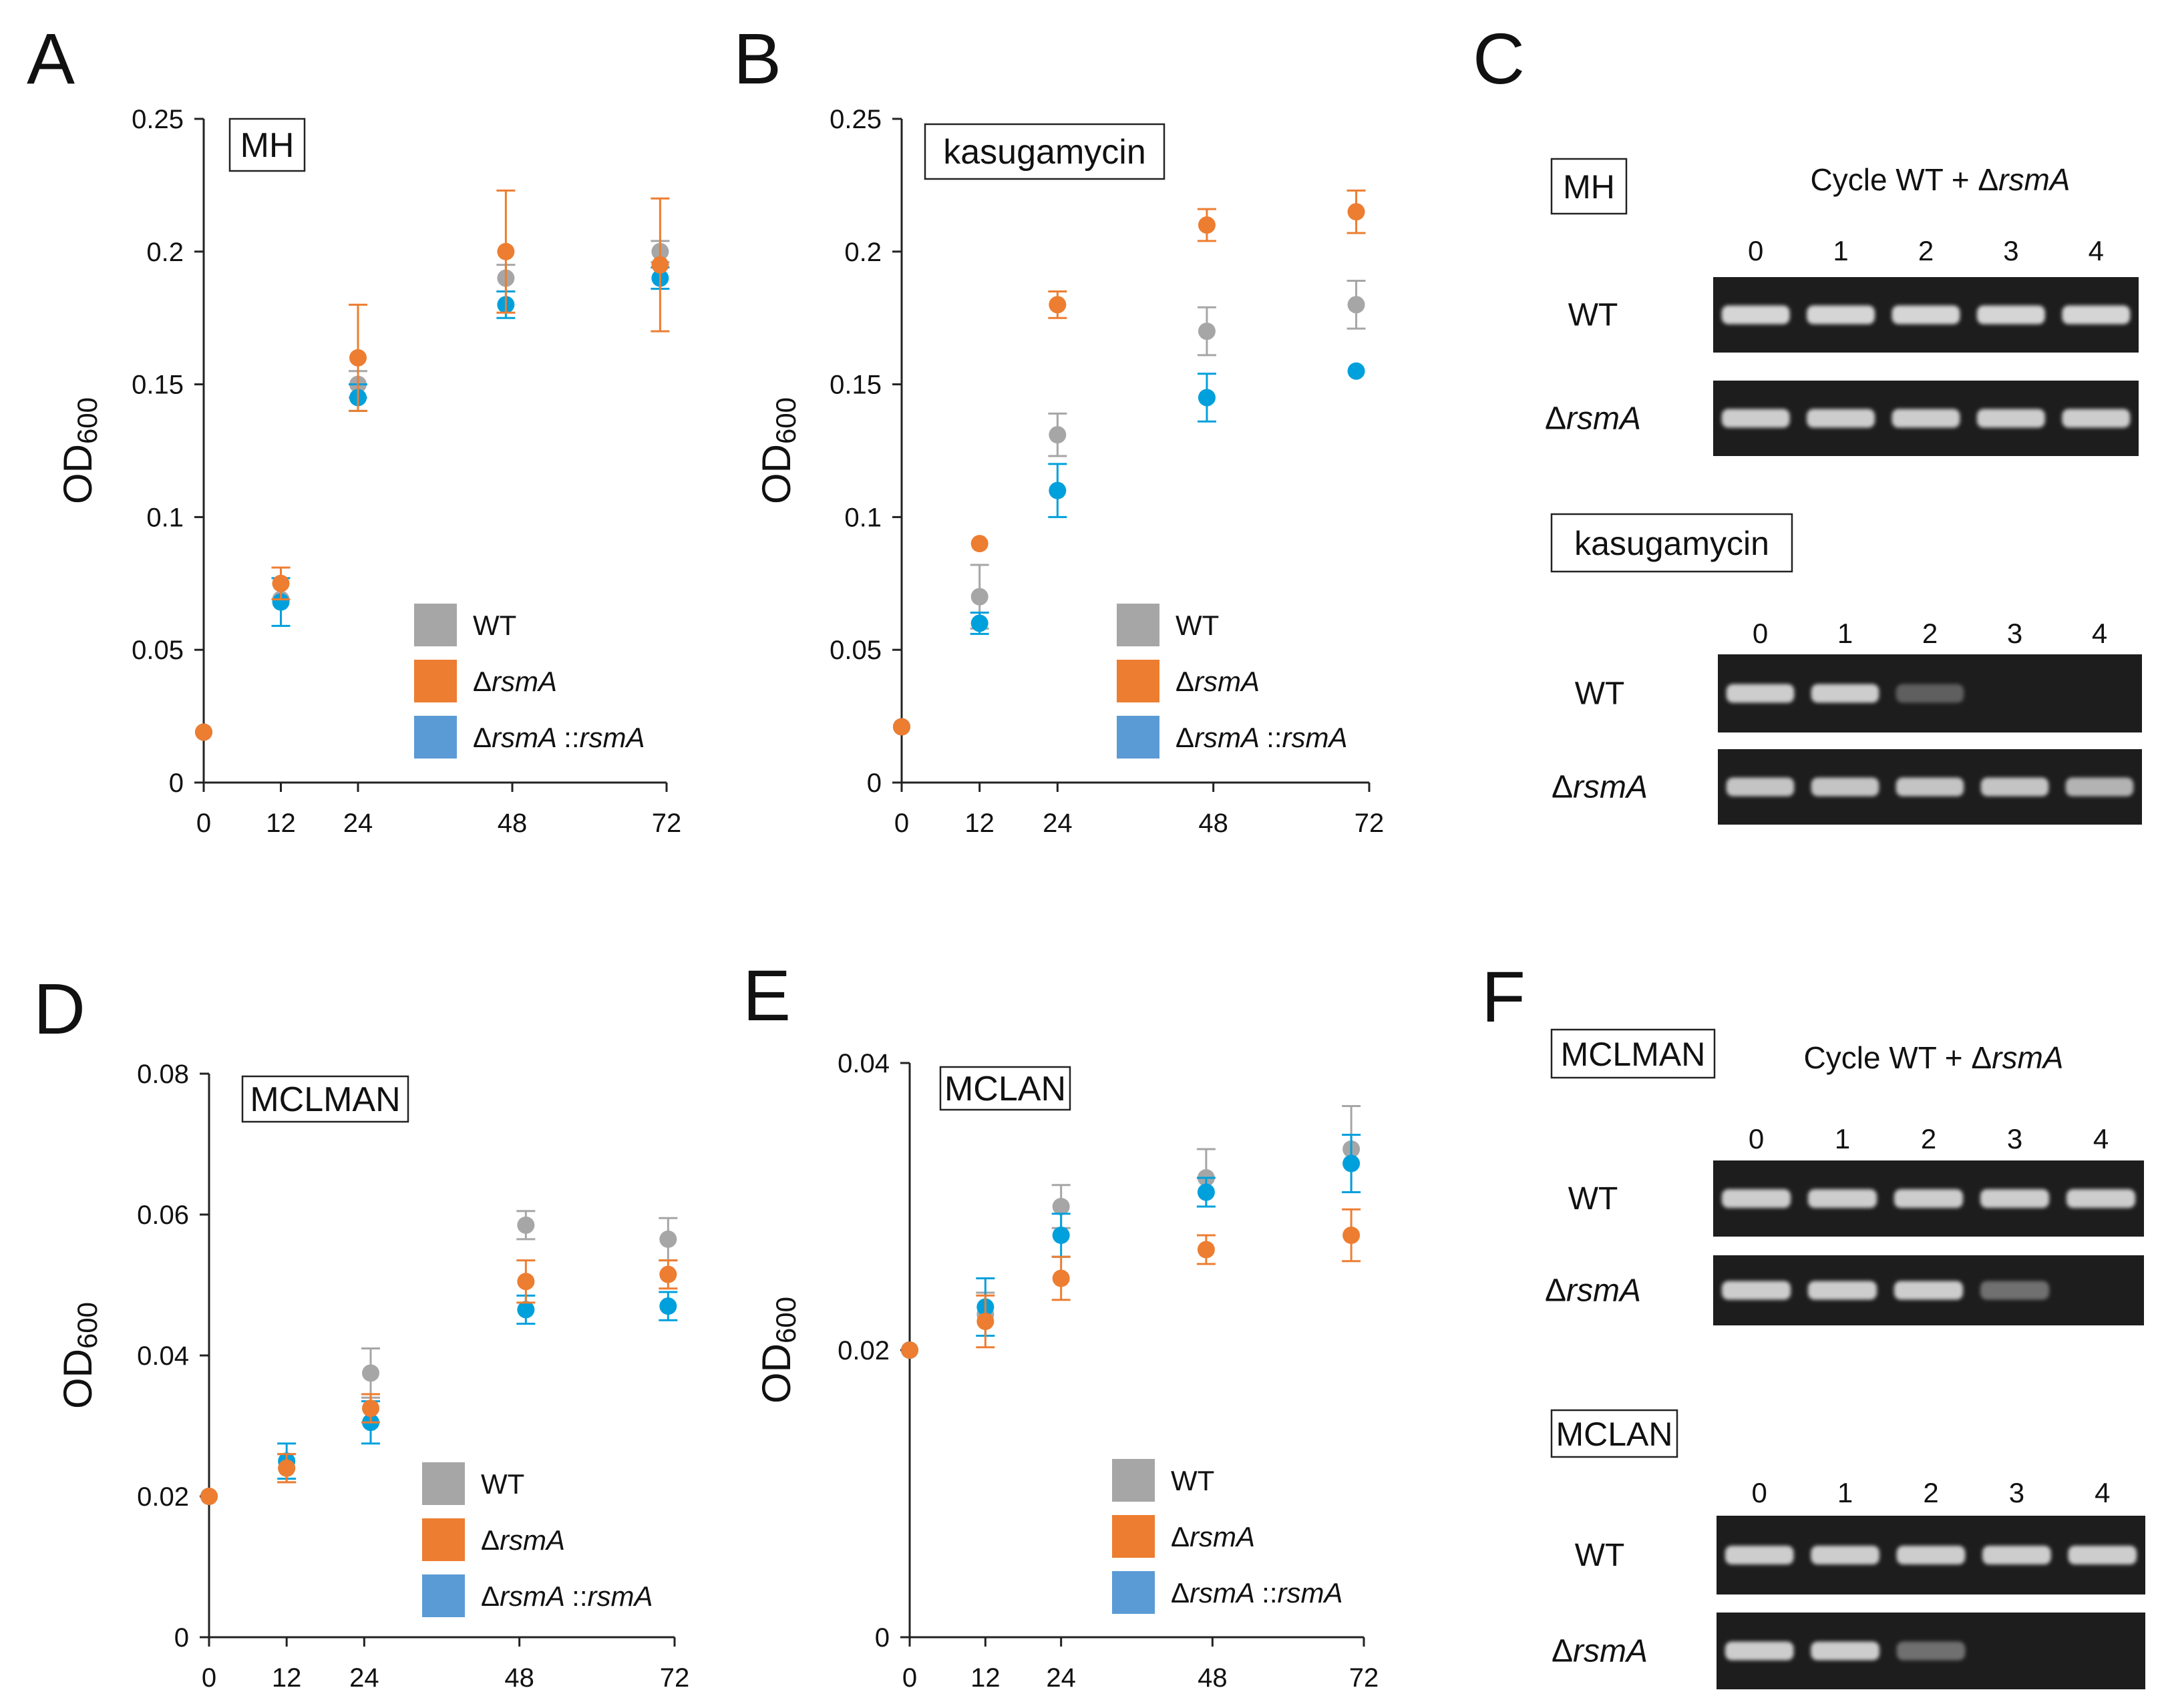 This screenshot has height=1708, width=2160. I want to click on cycle-label: 1, so click(1842, 1138).